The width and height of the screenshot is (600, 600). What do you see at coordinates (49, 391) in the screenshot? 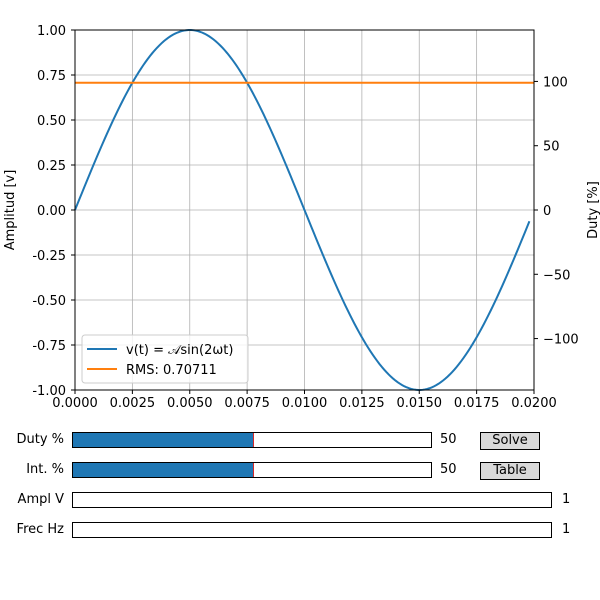
I see `y-tick-label: -1.00` at bounding box center [49, 391].